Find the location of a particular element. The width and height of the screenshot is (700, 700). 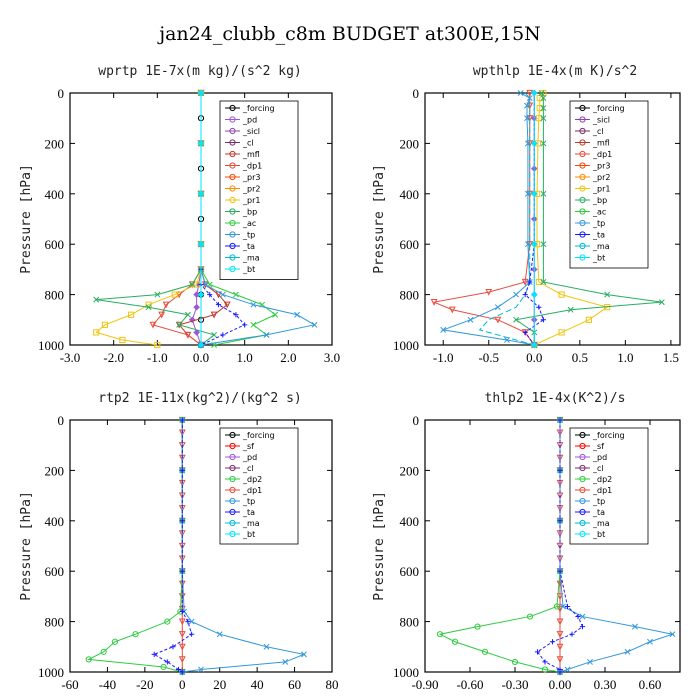

x-tick-label: -60 is located at coordinates (69, 684).